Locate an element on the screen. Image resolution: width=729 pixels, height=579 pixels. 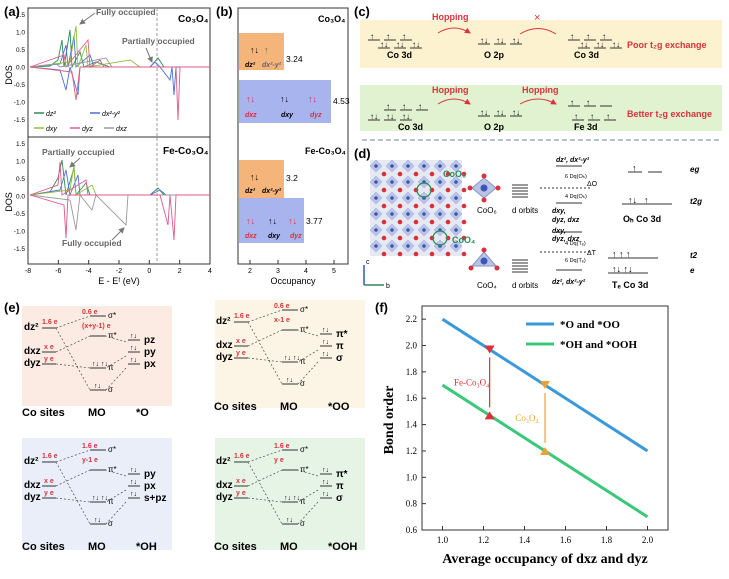
c2-fe-low-1-spin: ↑ is located at coordinates (592, 116).